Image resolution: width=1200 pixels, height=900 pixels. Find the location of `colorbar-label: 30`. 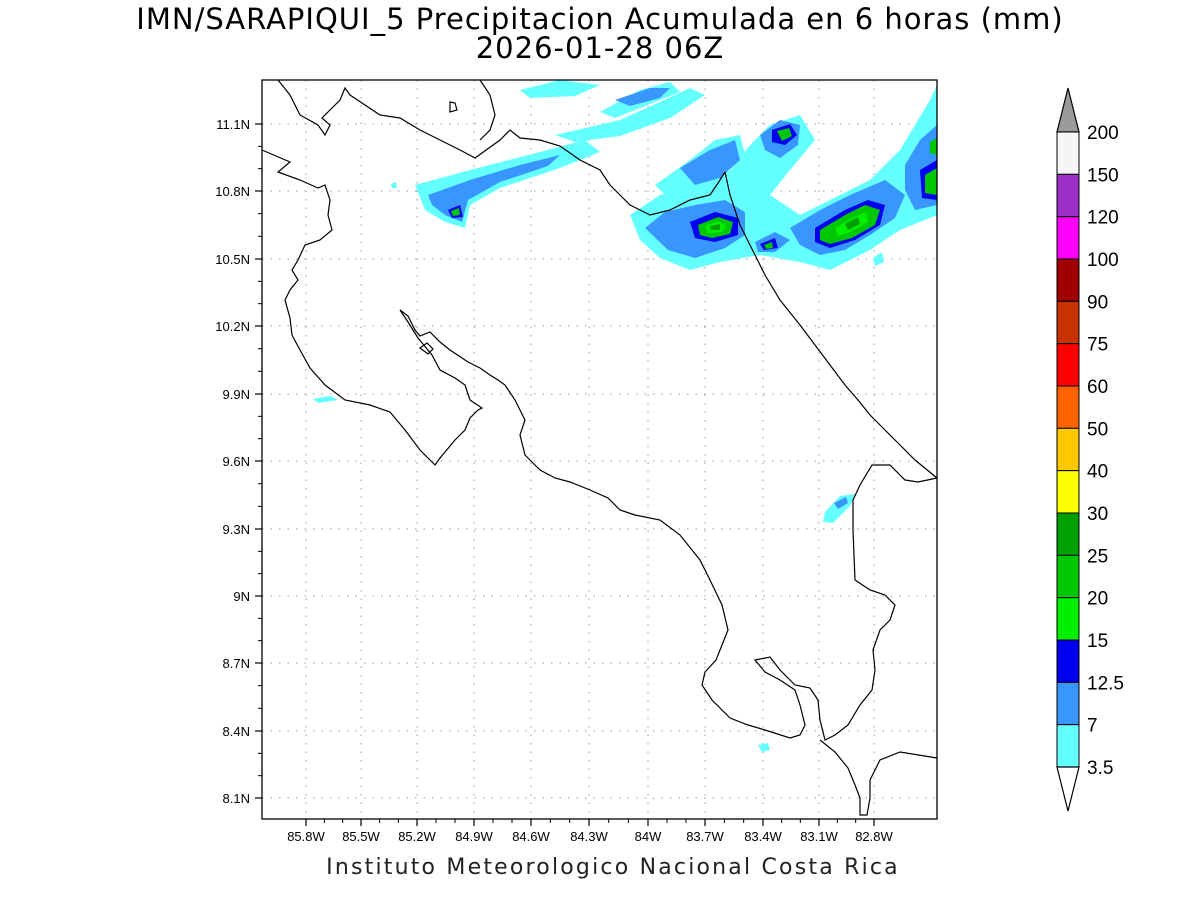

colorbar-label: 30 is located at coordinates (1097, 514).